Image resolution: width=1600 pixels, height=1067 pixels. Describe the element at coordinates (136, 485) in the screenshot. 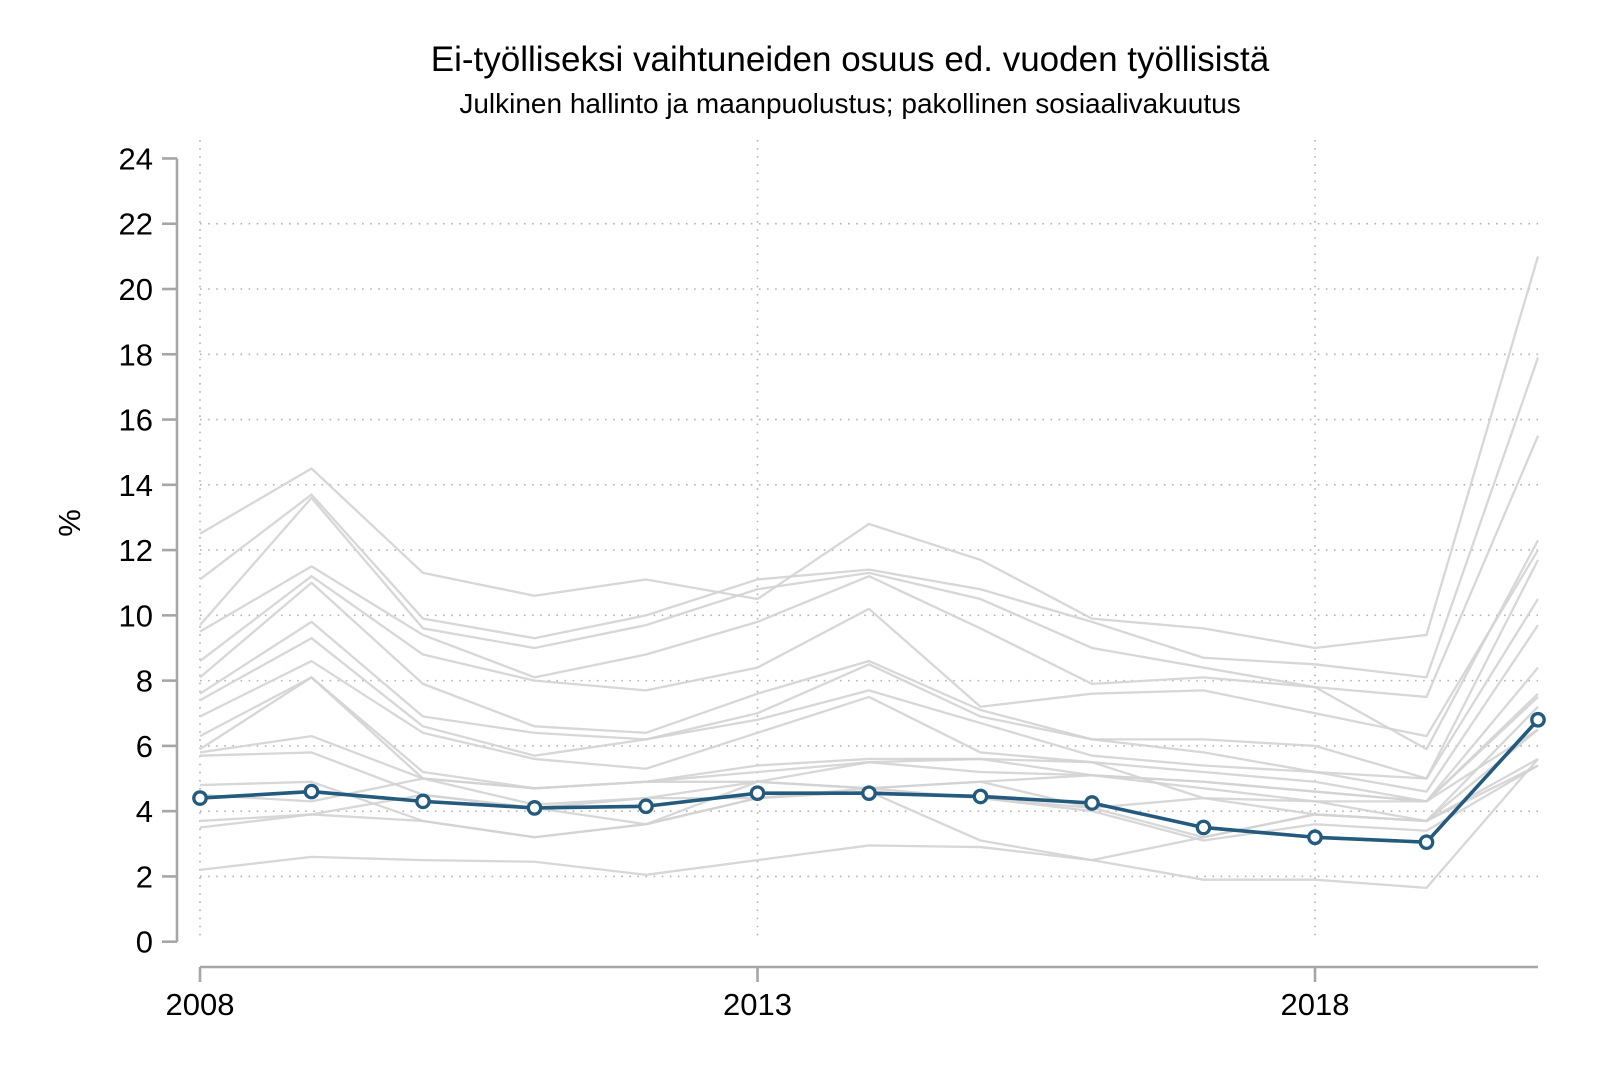

I see `y-tick-label: 14` at that location.